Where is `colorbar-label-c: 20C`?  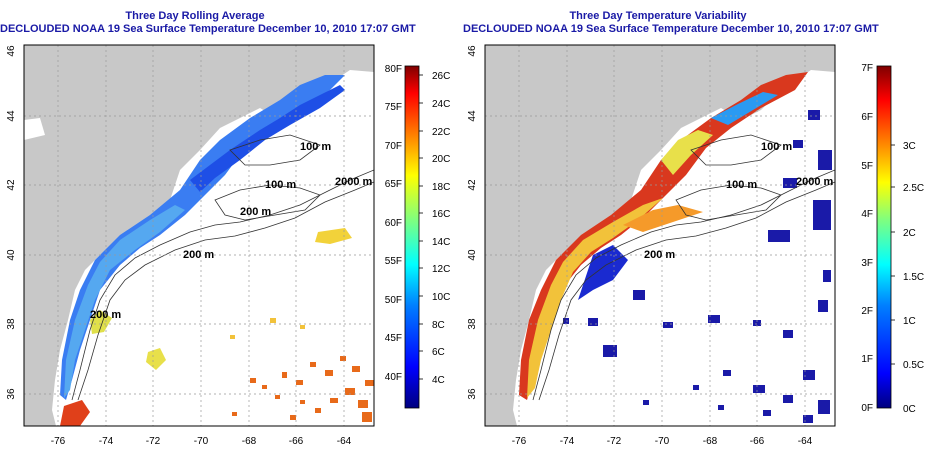
colorbar-label-c: 20C is located at coordinates (441, 159).